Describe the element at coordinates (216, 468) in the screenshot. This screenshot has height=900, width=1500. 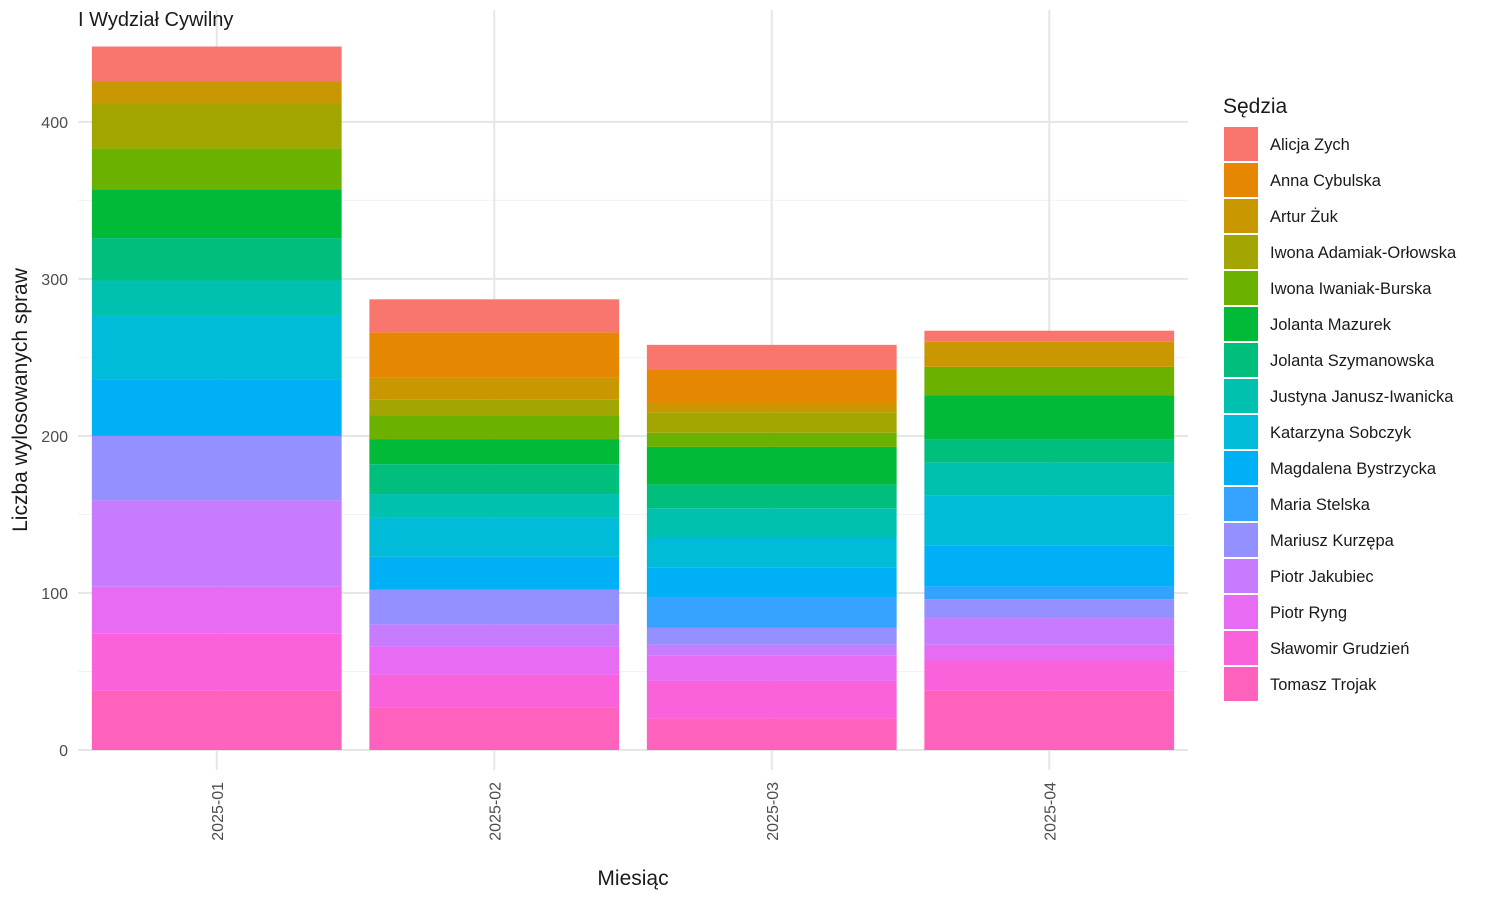
I see `bar-segment: Mariusz Kurzępa (2025-01): 41` at that location.